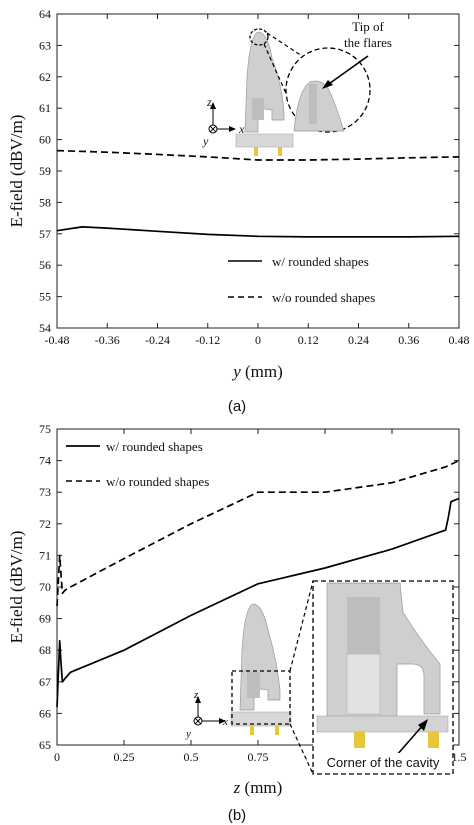 This screenshot has height=825, width=474. I want to click on x-tick-label-a: -0.24, so click(157, 340).